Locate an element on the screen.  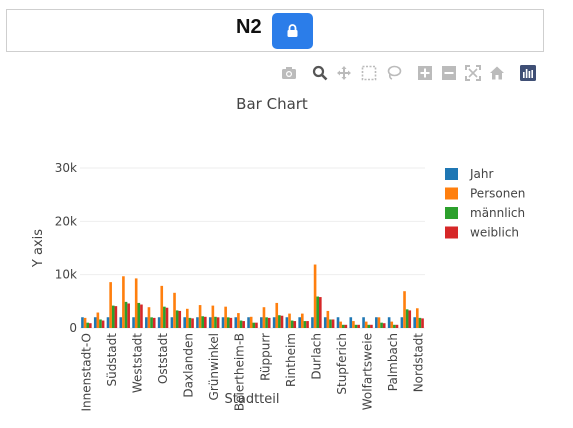
lock-button is located at coordinates (292, 31).